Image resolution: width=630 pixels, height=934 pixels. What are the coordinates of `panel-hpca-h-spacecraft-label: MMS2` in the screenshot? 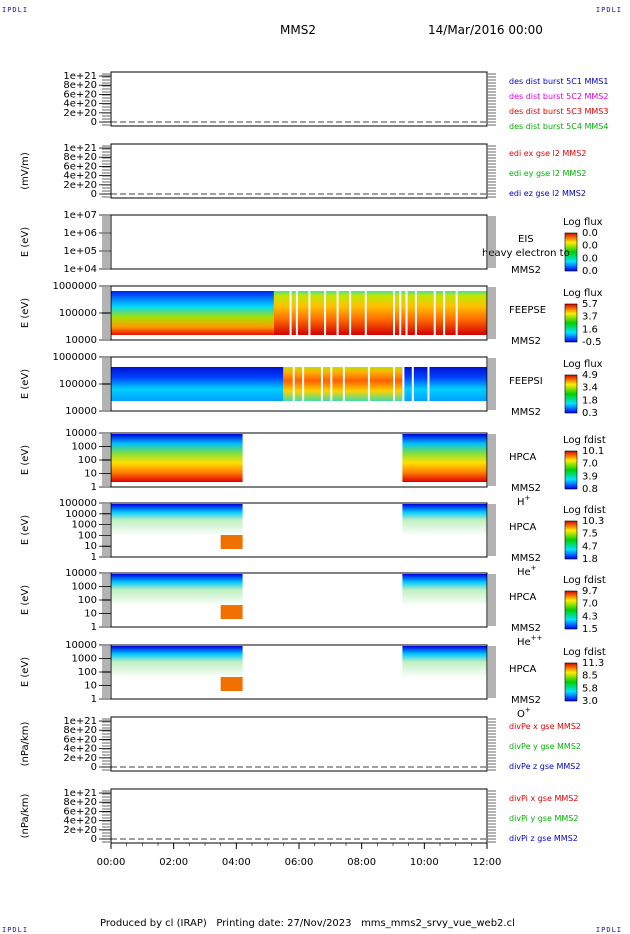 It's located at (526, 488).